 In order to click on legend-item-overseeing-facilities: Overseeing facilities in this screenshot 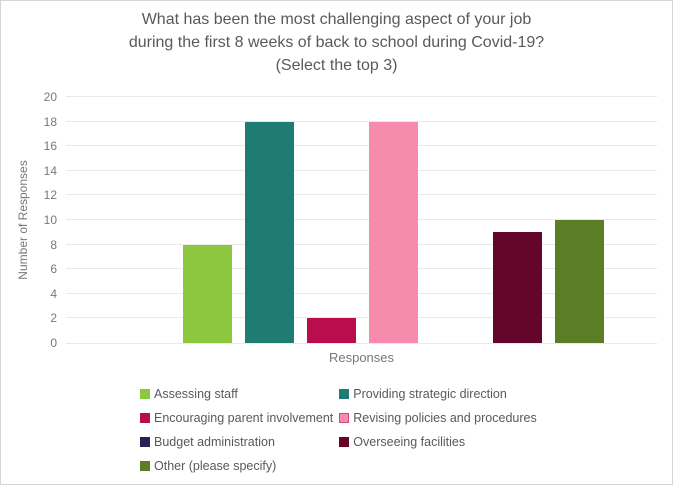, I will do `click(437, 441)`.